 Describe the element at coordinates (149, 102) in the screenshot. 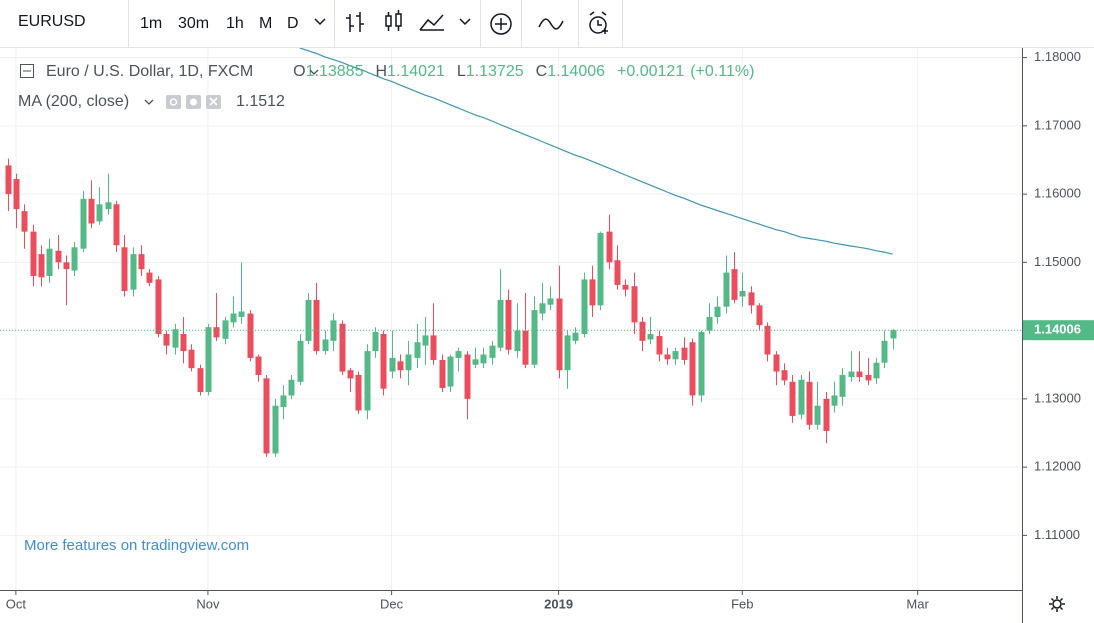

I see `study-menu` at that location.